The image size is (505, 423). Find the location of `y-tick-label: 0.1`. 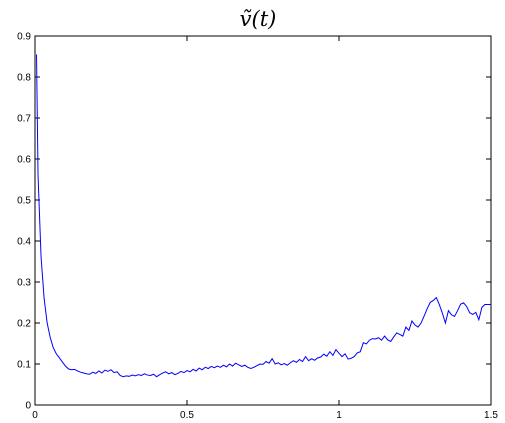

y-tick-label: 0.1 is located at coordinates (24, 365).